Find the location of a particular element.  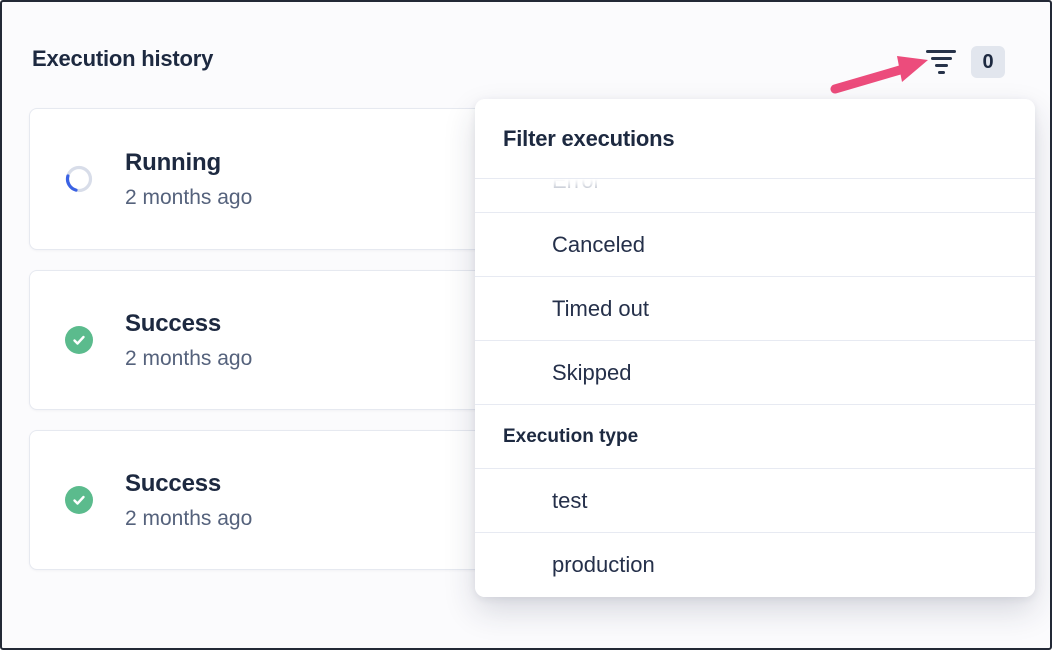

filter-option-canceled: Canceled is located at coordinates (755, 245).